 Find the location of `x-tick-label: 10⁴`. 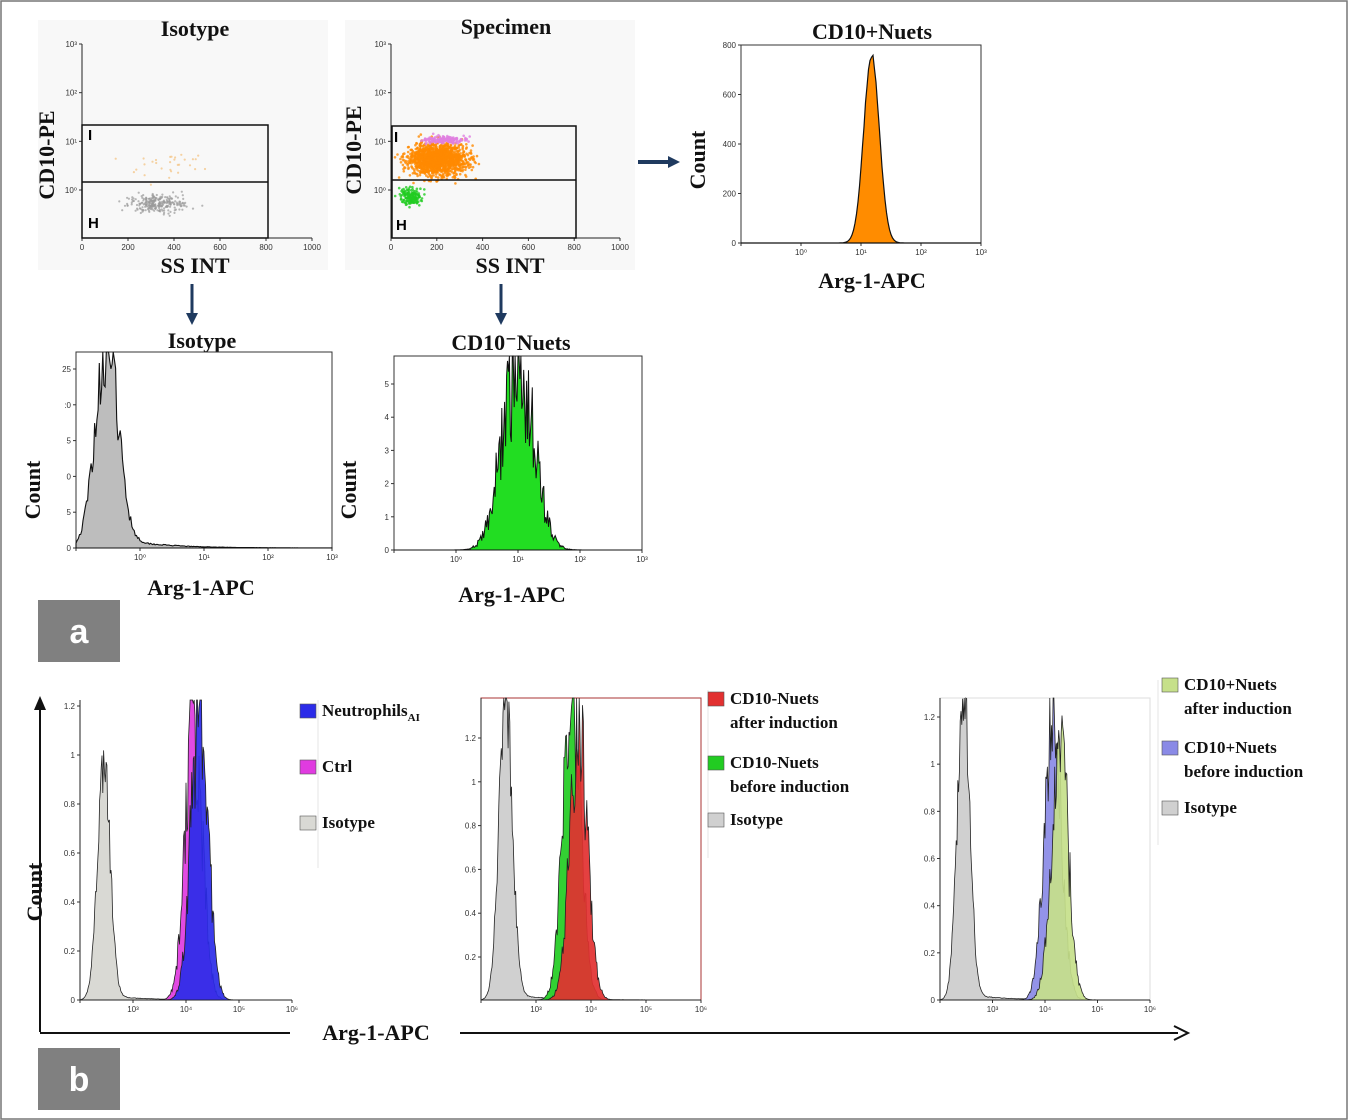

x-tick-label: 10⁴ is located at coordinates (186, 1009).